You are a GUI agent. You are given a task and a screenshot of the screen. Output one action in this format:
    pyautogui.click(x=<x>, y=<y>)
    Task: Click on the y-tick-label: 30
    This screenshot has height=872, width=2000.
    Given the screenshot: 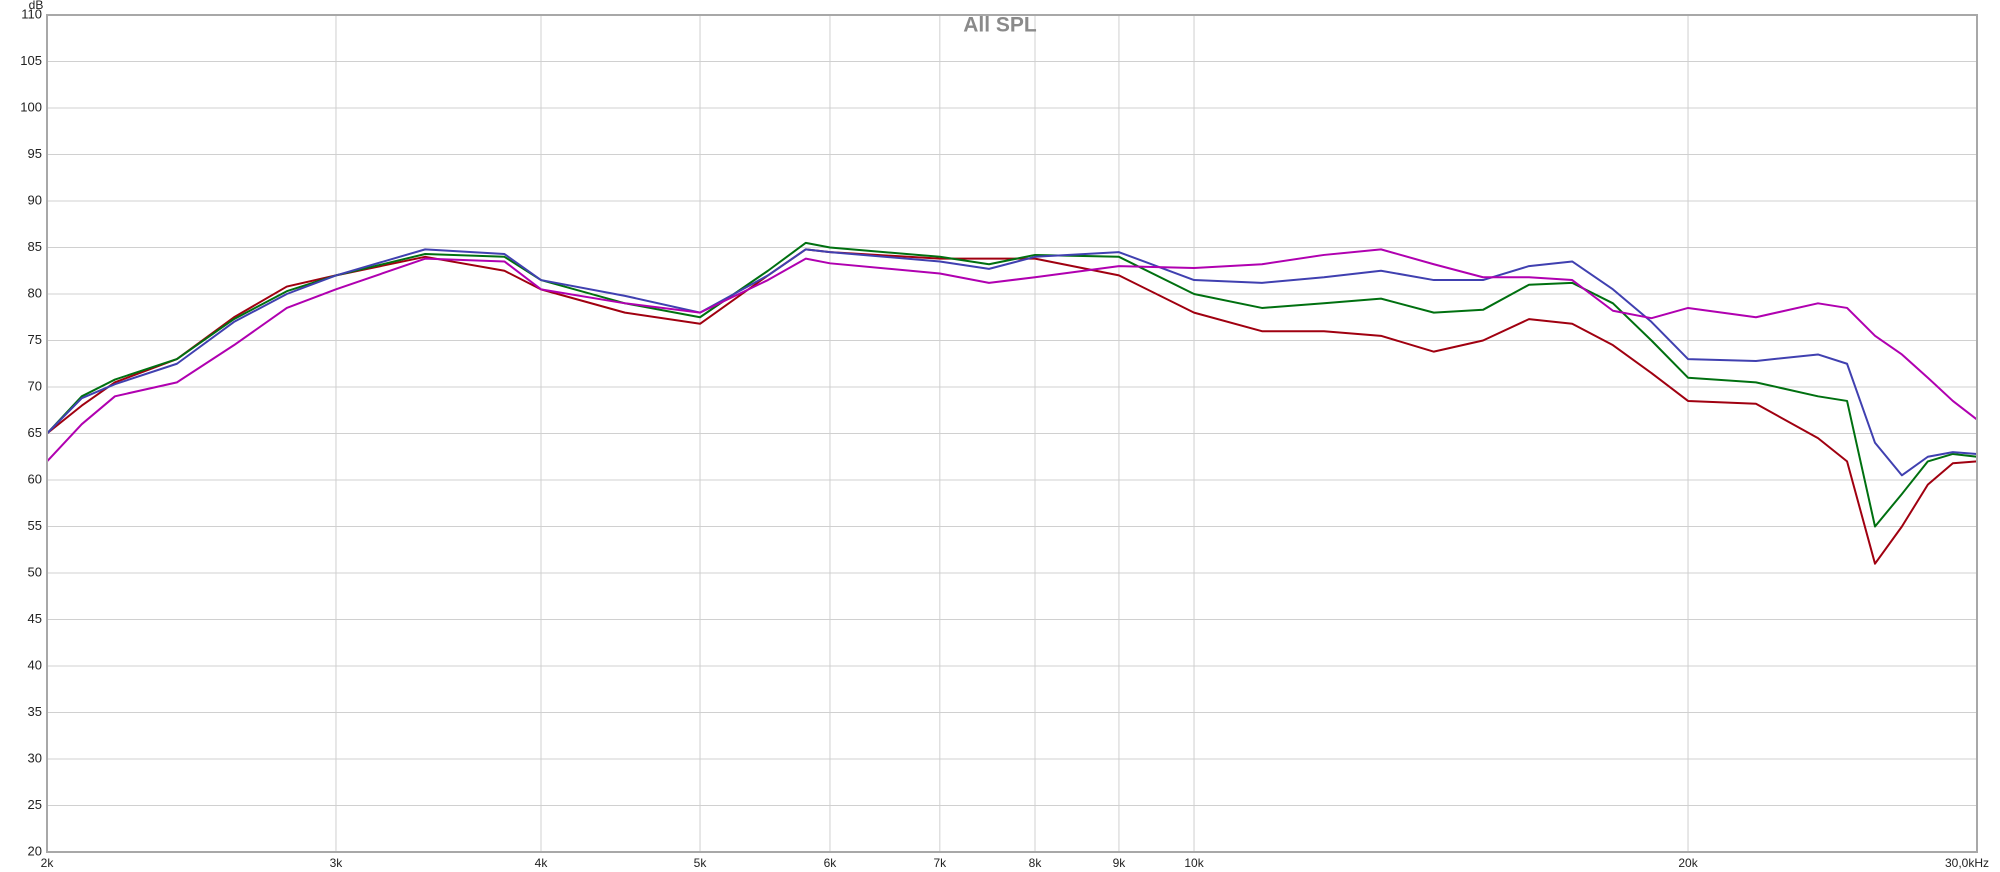 What is the action you would take?
    pyautogui.click(x=35, y=757)
    